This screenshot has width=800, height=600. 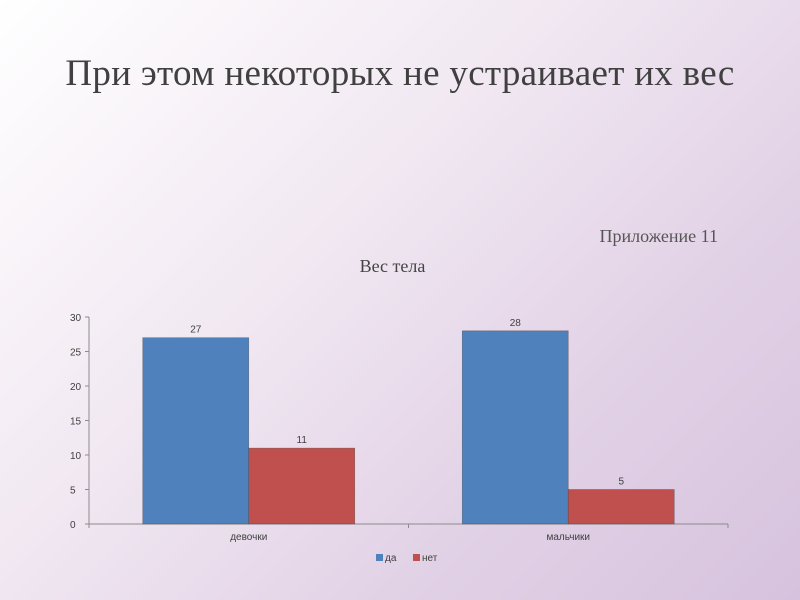 I want to click on data-label: 27, so click(x=196, y=330).